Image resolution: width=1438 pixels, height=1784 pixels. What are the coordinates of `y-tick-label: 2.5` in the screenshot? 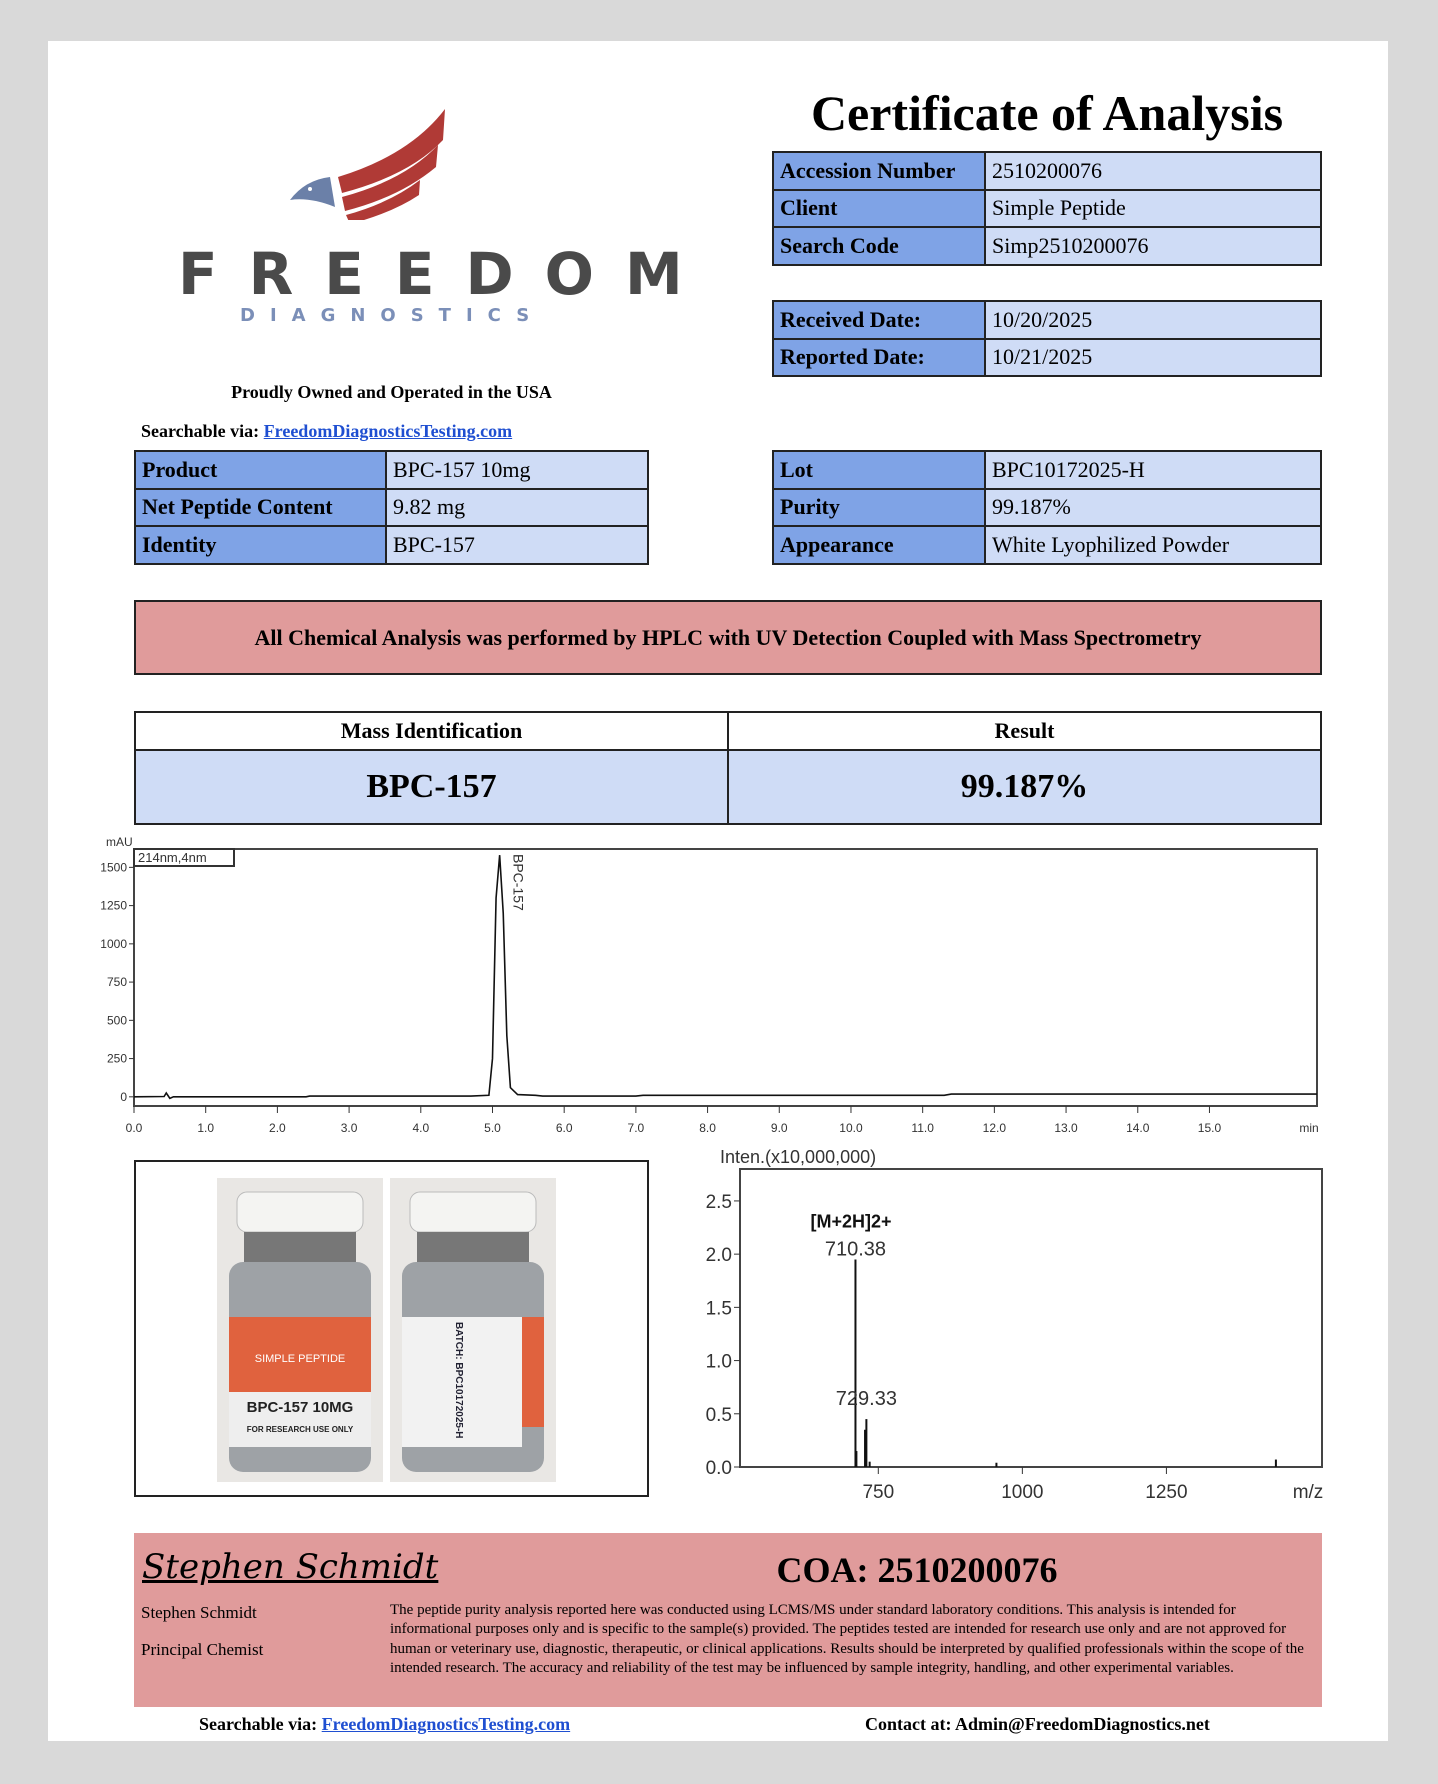 It's located at (719, 1202).